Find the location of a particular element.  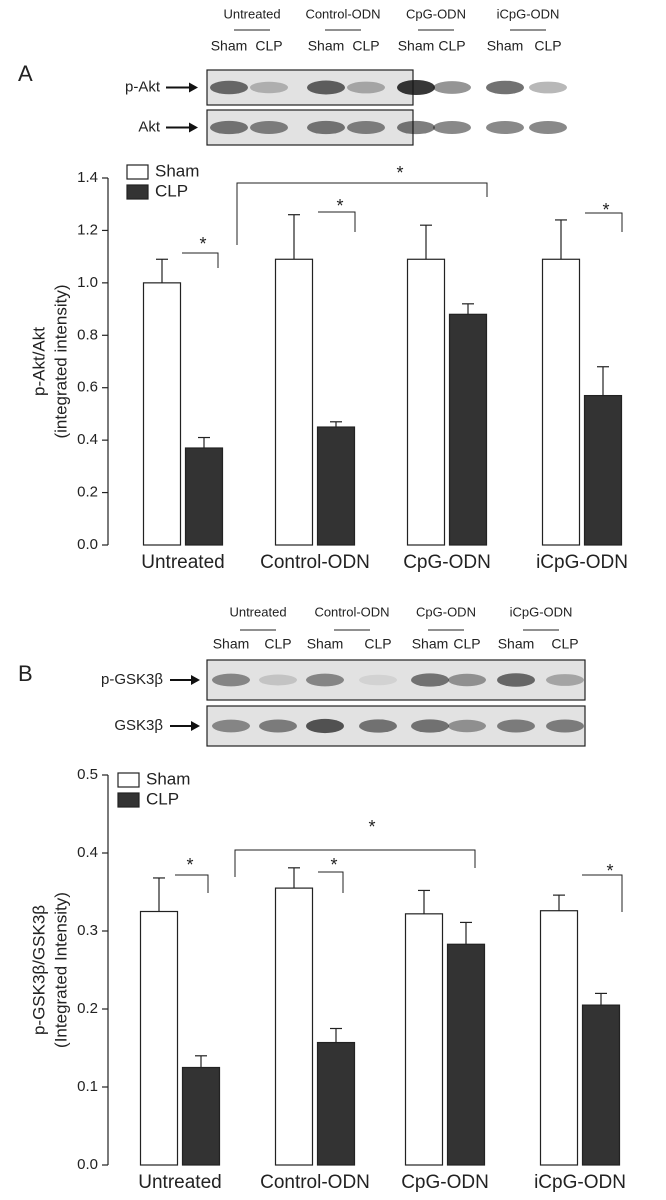

y-axis-label: p-GSK3β/GSK3β is located at coordinates (38, 970).